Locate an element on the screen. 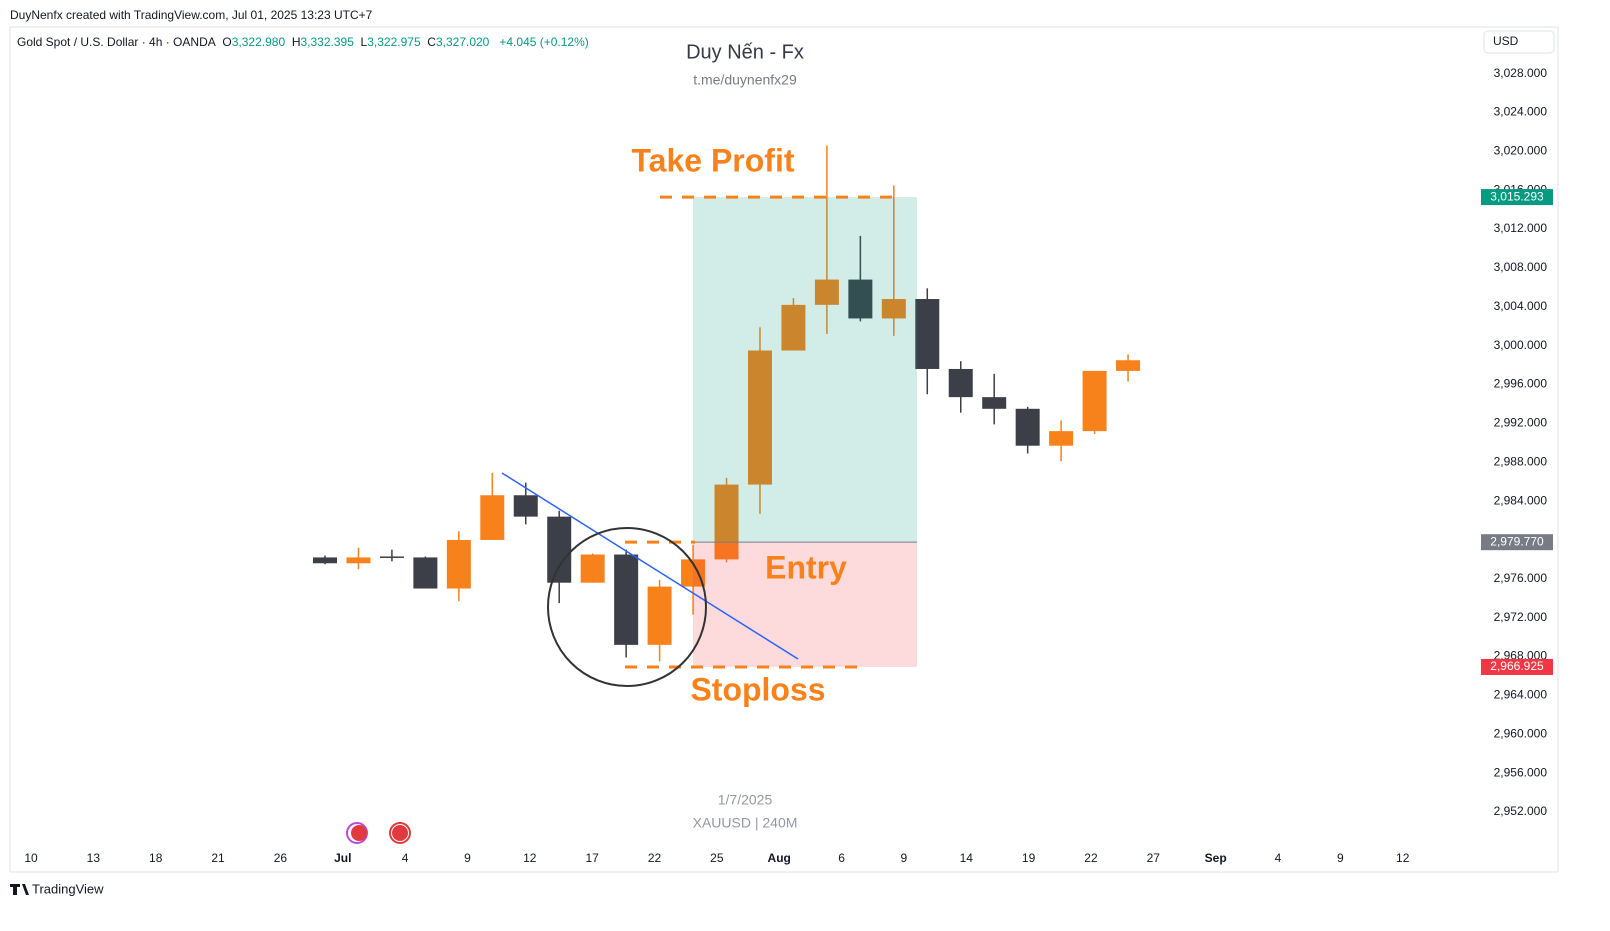 The width and height of the screenshot is (1610, 931). ohlc-value: 3,327.020 is located at coordinates (462, 42).